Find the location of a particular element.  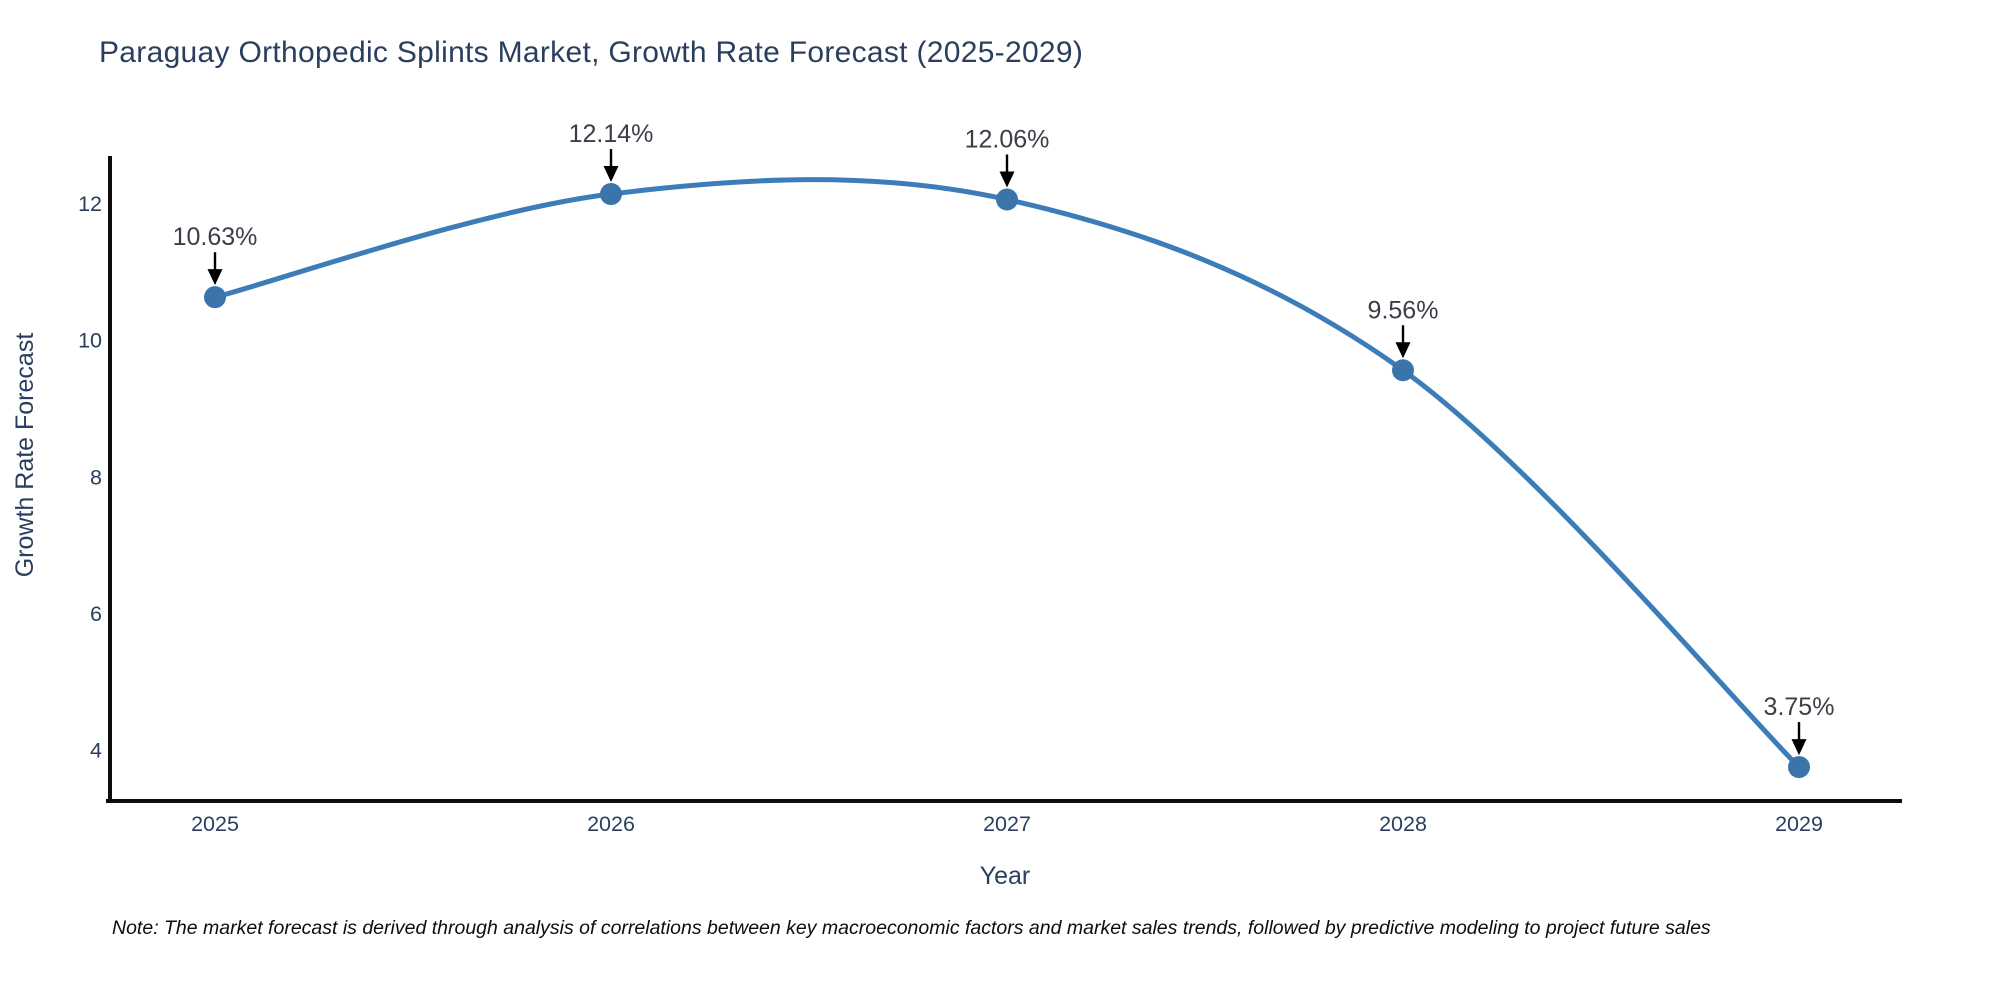

point-label: 9.56% is located at coordinates (1403, 310).